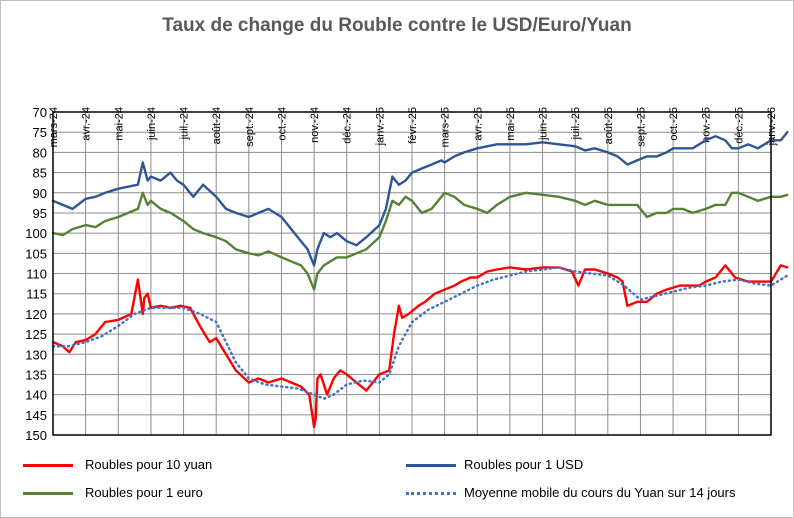 The height and width of the screenshot is (518, 794). What do you see at coordinates (40, 112) in the screenshot?
I see `y-tick-label: 70` at bounding box center [40, 112].